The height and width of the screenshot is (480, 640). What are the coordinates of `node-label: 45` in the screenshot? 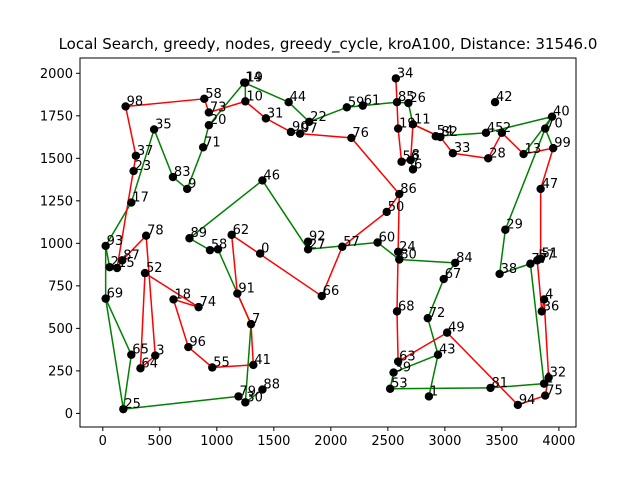 It's located at (495, 128).